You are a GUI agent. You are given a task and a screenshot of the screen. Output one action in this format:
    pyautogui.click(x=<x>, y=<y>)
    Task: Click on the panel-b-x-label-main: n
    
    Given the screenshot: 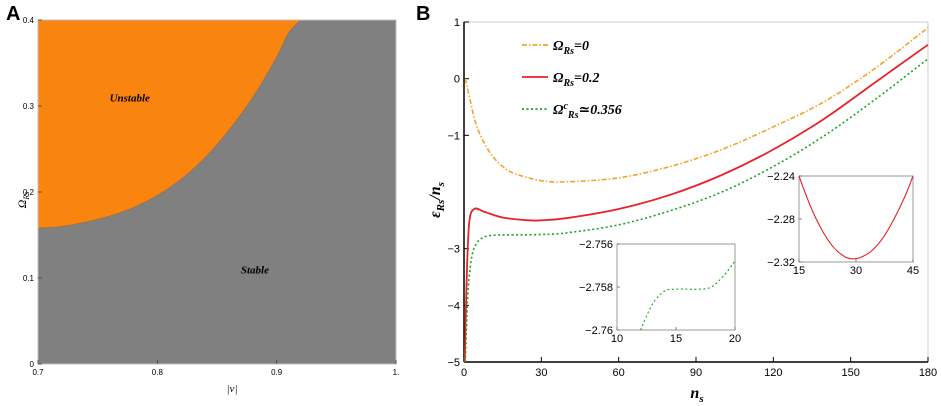 What is the action you would take?
    pyautogui.click(x=694, y=393)
    